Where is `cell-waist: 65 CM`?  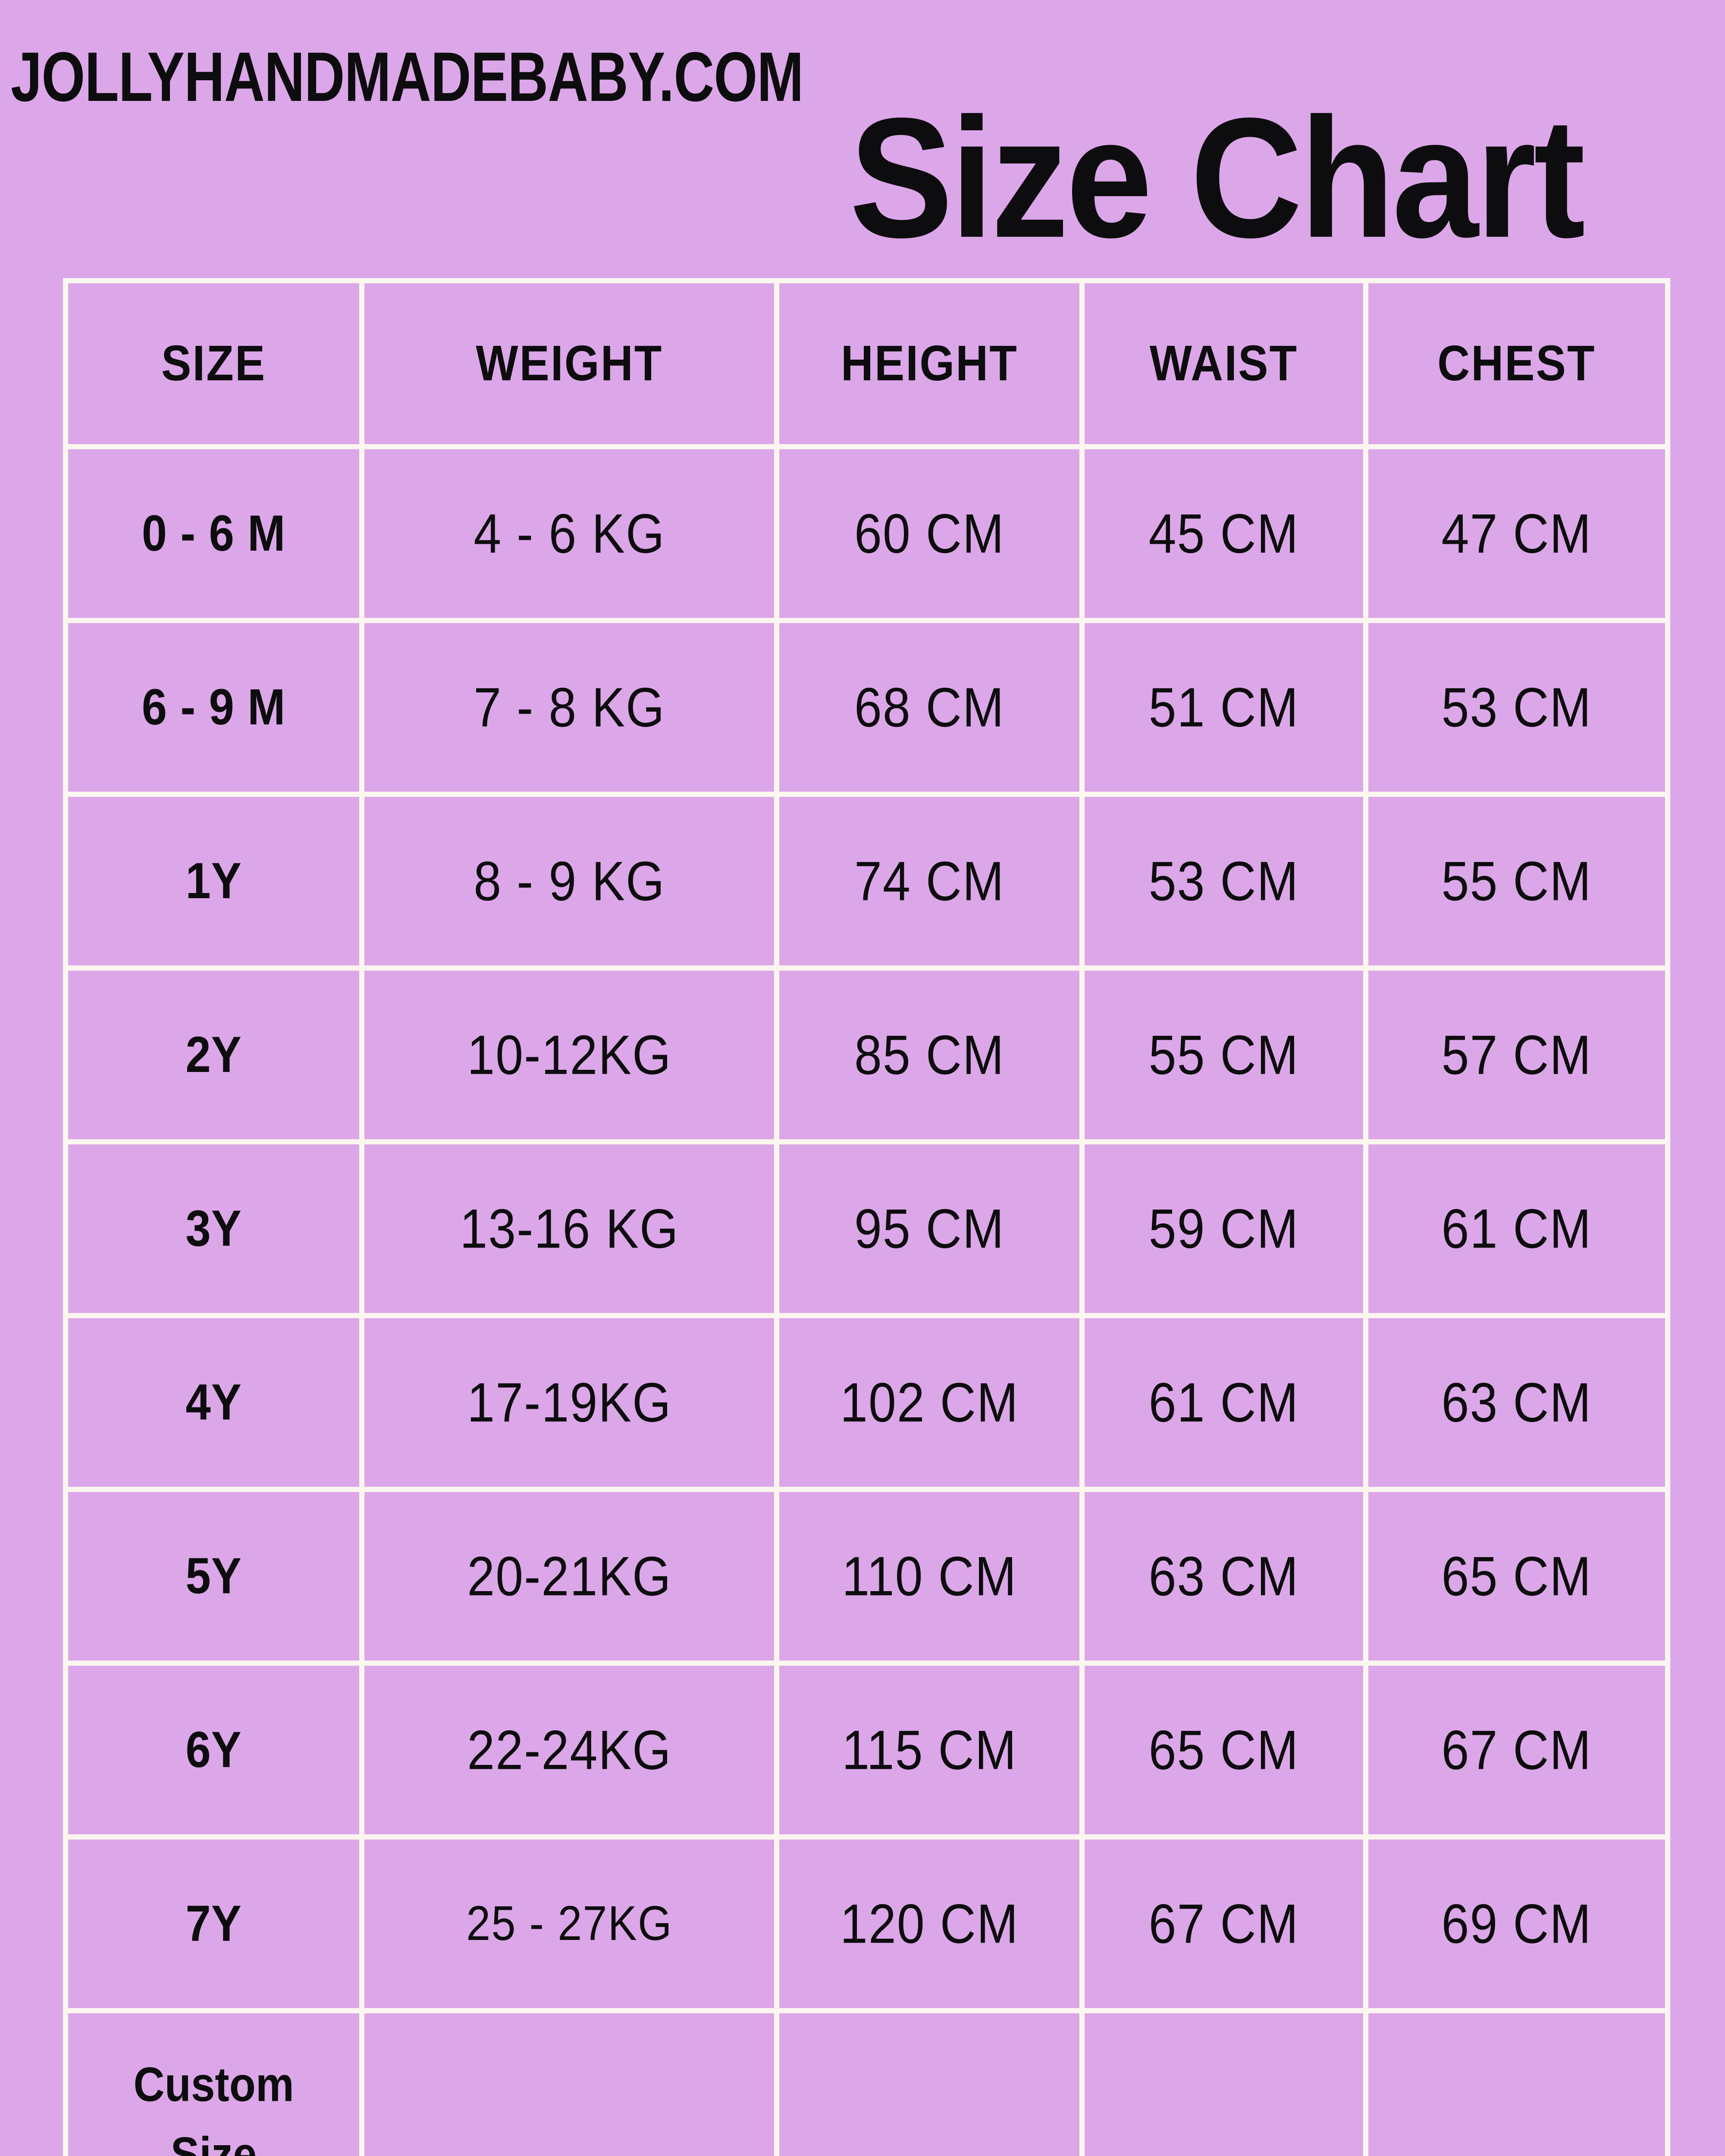
cell-waist: 65 CM is located at coordinates (1224, 1750).